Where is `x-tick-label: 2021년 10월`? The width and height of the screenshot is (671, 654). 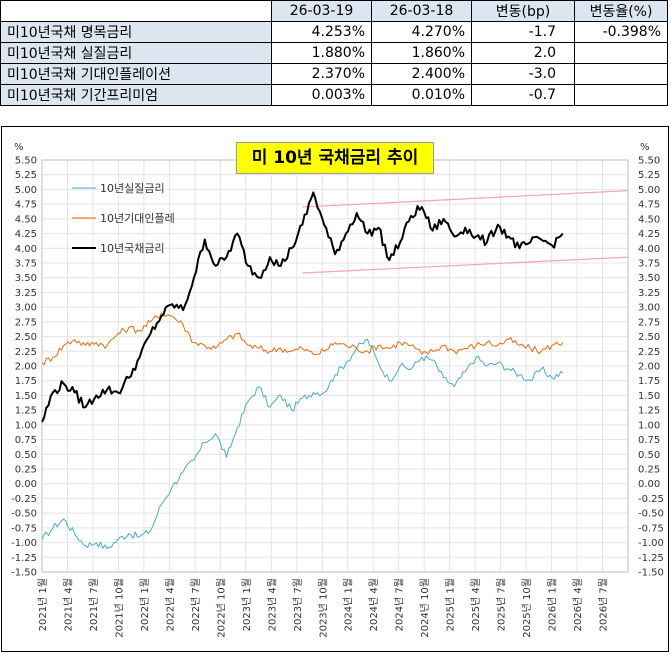 x-tick-label: 2021년 10월 is located at coordinates (119, 608).